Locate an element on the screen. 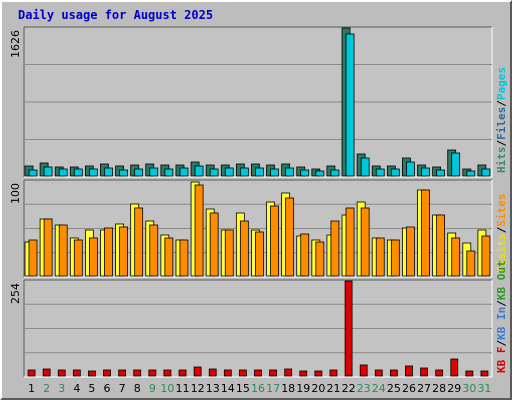  x-tick-label-12: 12 is located at coordinates (198, 388).